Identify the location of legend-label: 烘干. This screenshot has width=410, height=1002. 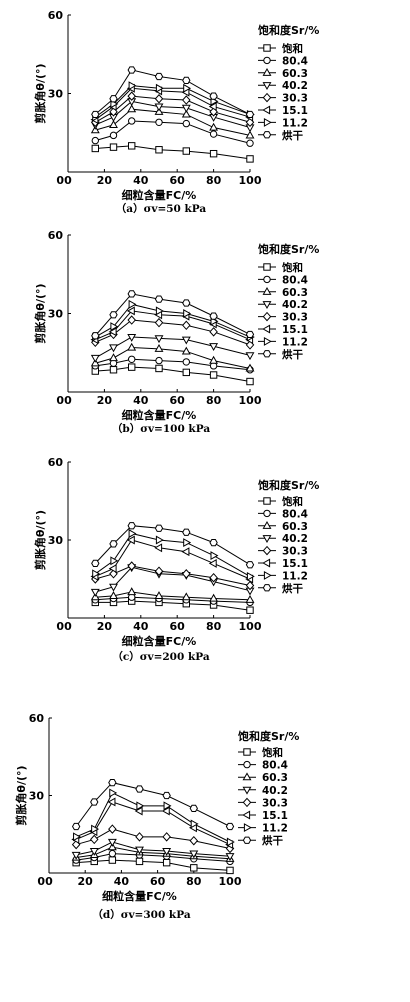
(292, 135).